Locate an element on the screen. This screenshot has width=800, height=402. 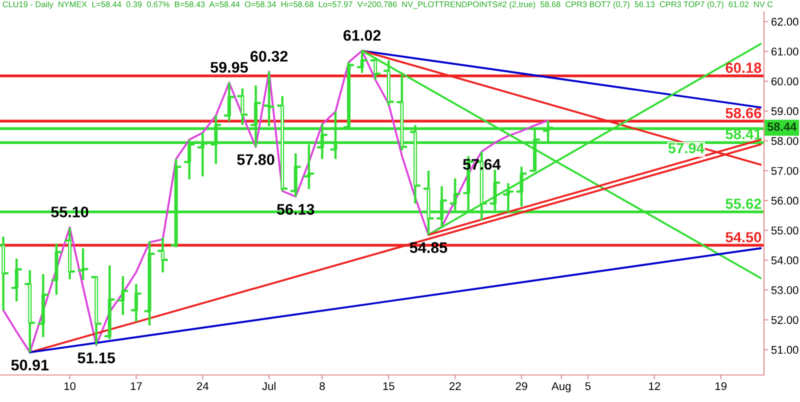
y-tick-label: 51.00 is located at coordinates (784, 350).